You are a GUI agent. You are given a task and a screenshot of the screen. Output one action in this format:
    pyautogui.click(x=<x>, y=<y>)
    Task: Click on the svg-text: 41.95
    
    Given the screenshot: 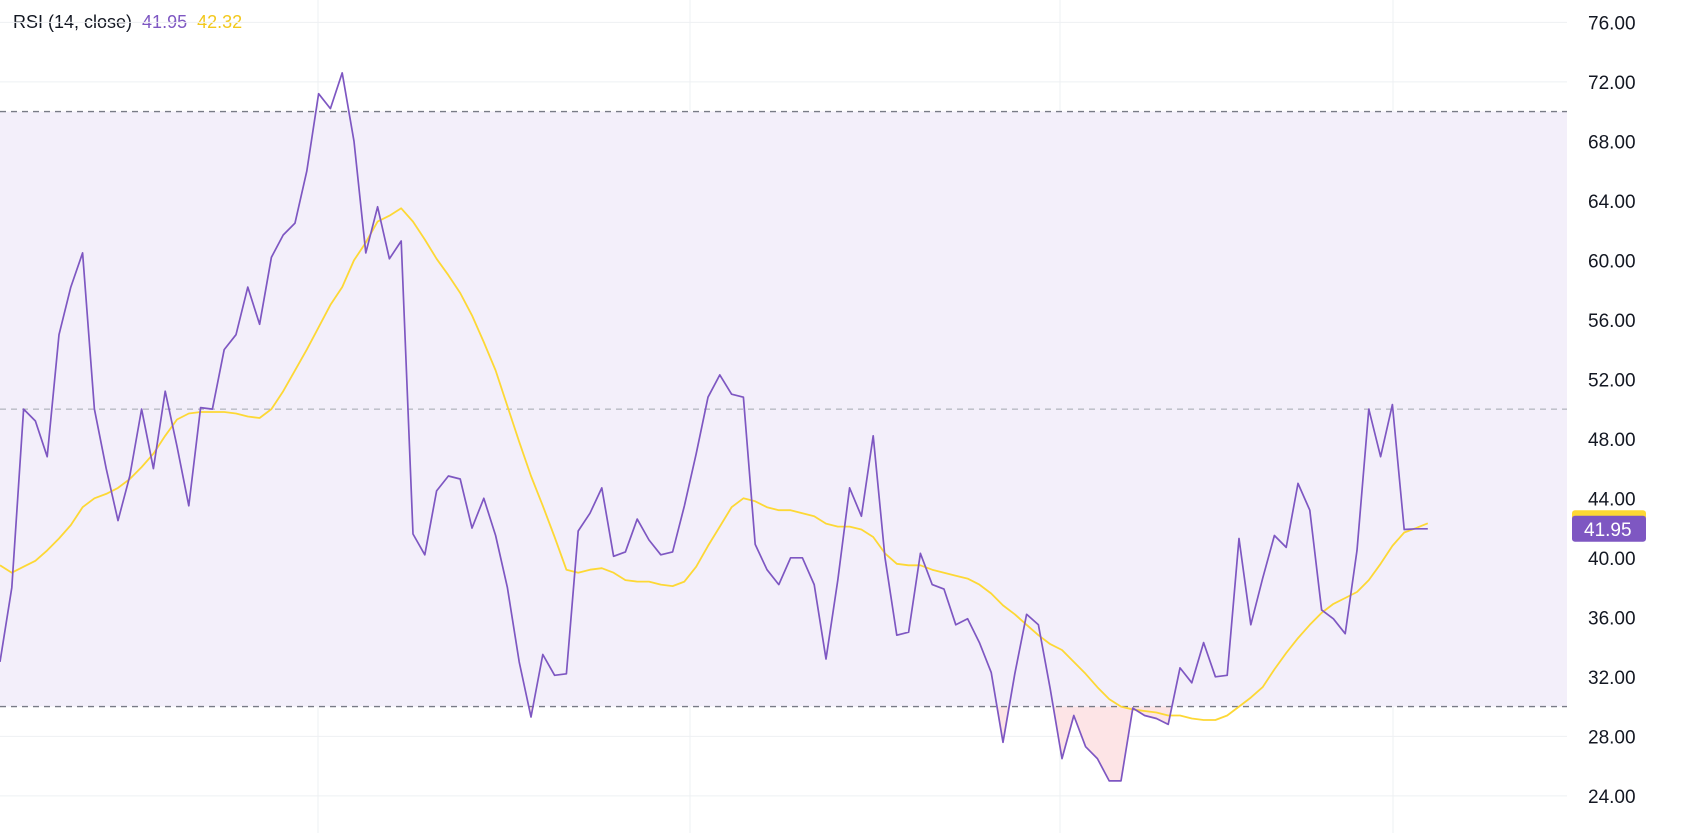 What is the action you would take?
    pyautogui.click(x=1608, y=530)
    